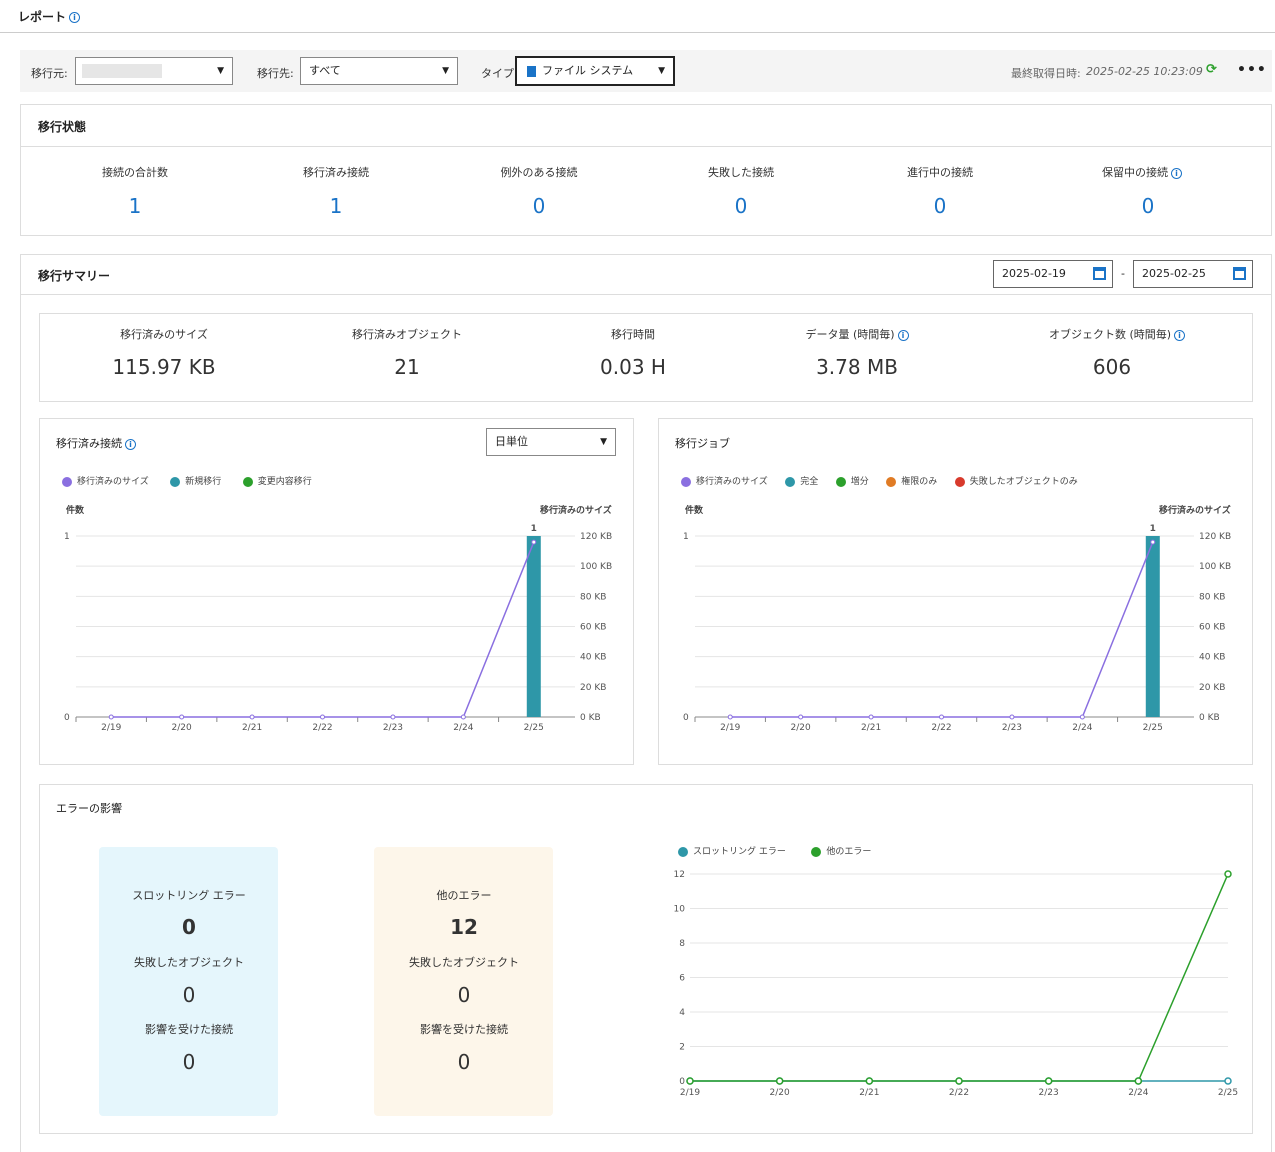  Describe the element at coordinates (464, 995) in the screenshot. I see `other-failed-value: 0` at that location.